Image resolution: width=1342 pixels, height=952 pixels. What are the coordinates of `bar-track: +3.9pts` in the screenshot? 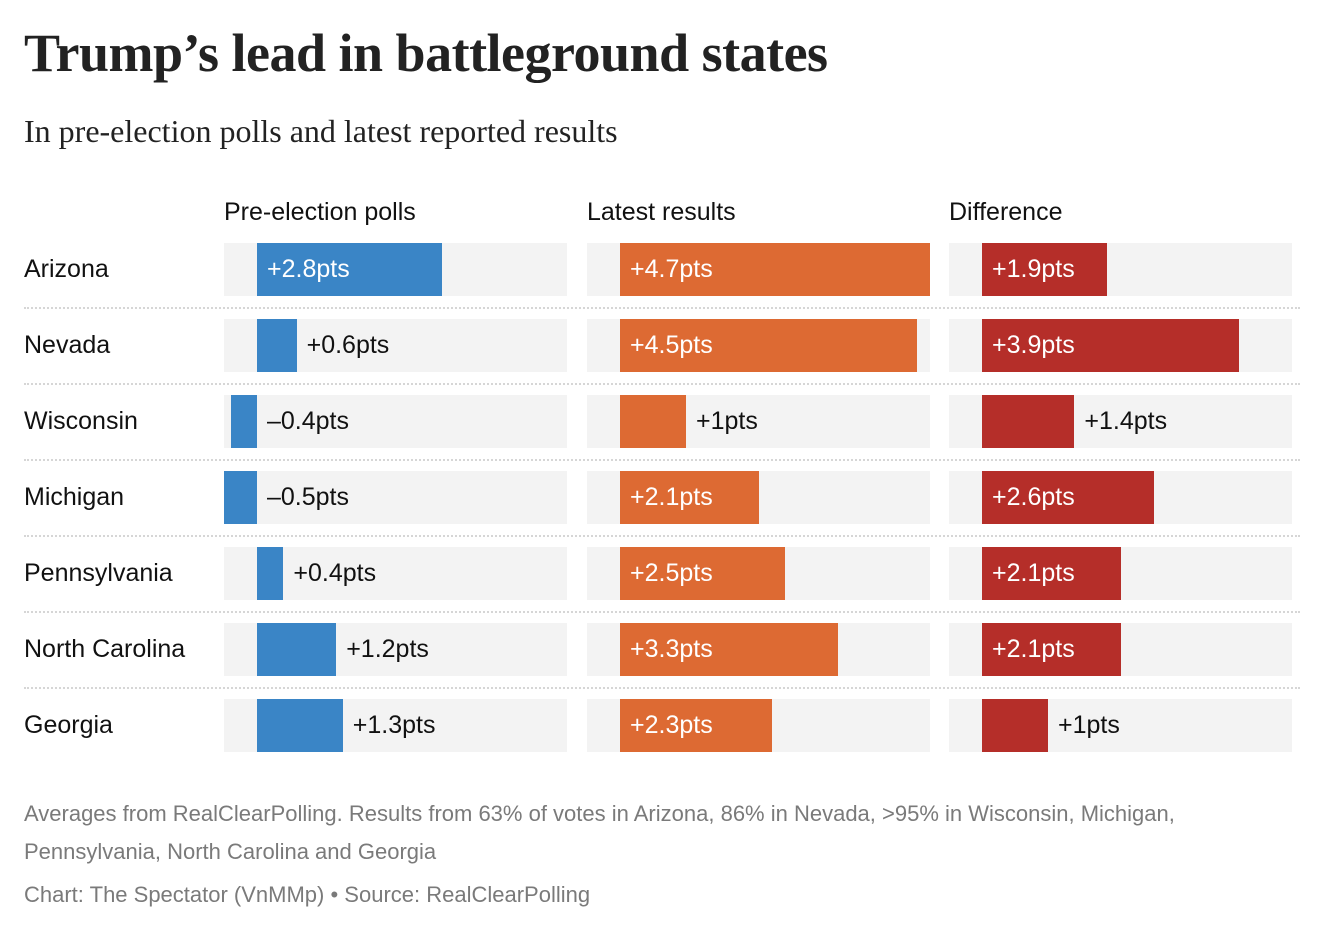 It's located at (1120, 345).